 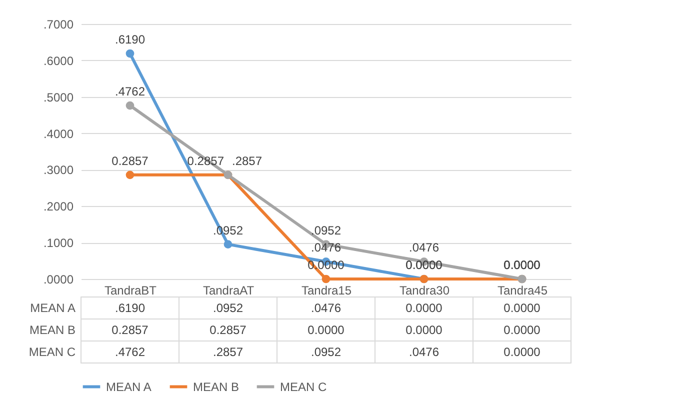 What do you see at coordinates (58, 279) in the screenshot?
I see `y-tick-label: .0000` at bounding box center [58, 279].